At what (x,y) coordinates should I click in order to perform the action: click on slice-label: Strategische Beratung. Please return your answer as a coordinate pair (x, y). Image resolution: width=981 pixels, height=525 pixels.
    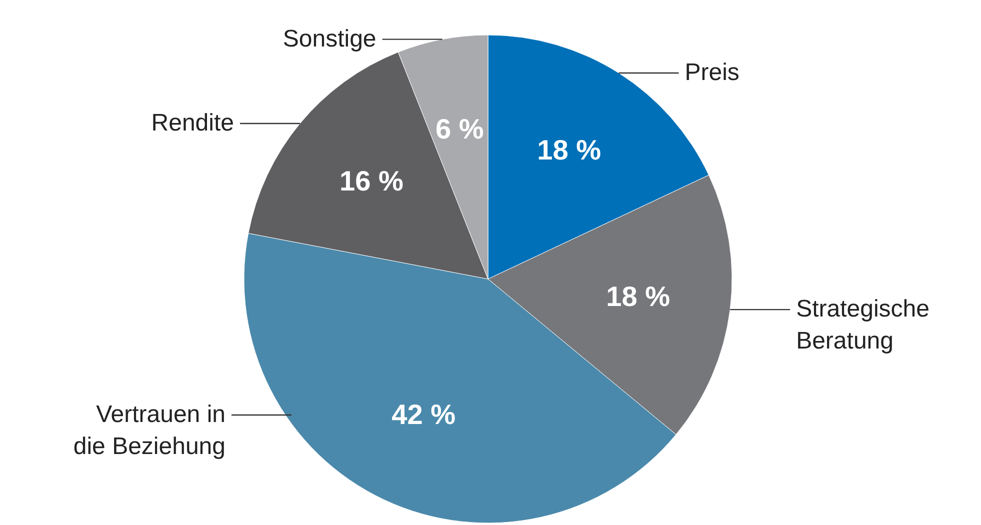
    Looking at the image, I should click on (863, 325).